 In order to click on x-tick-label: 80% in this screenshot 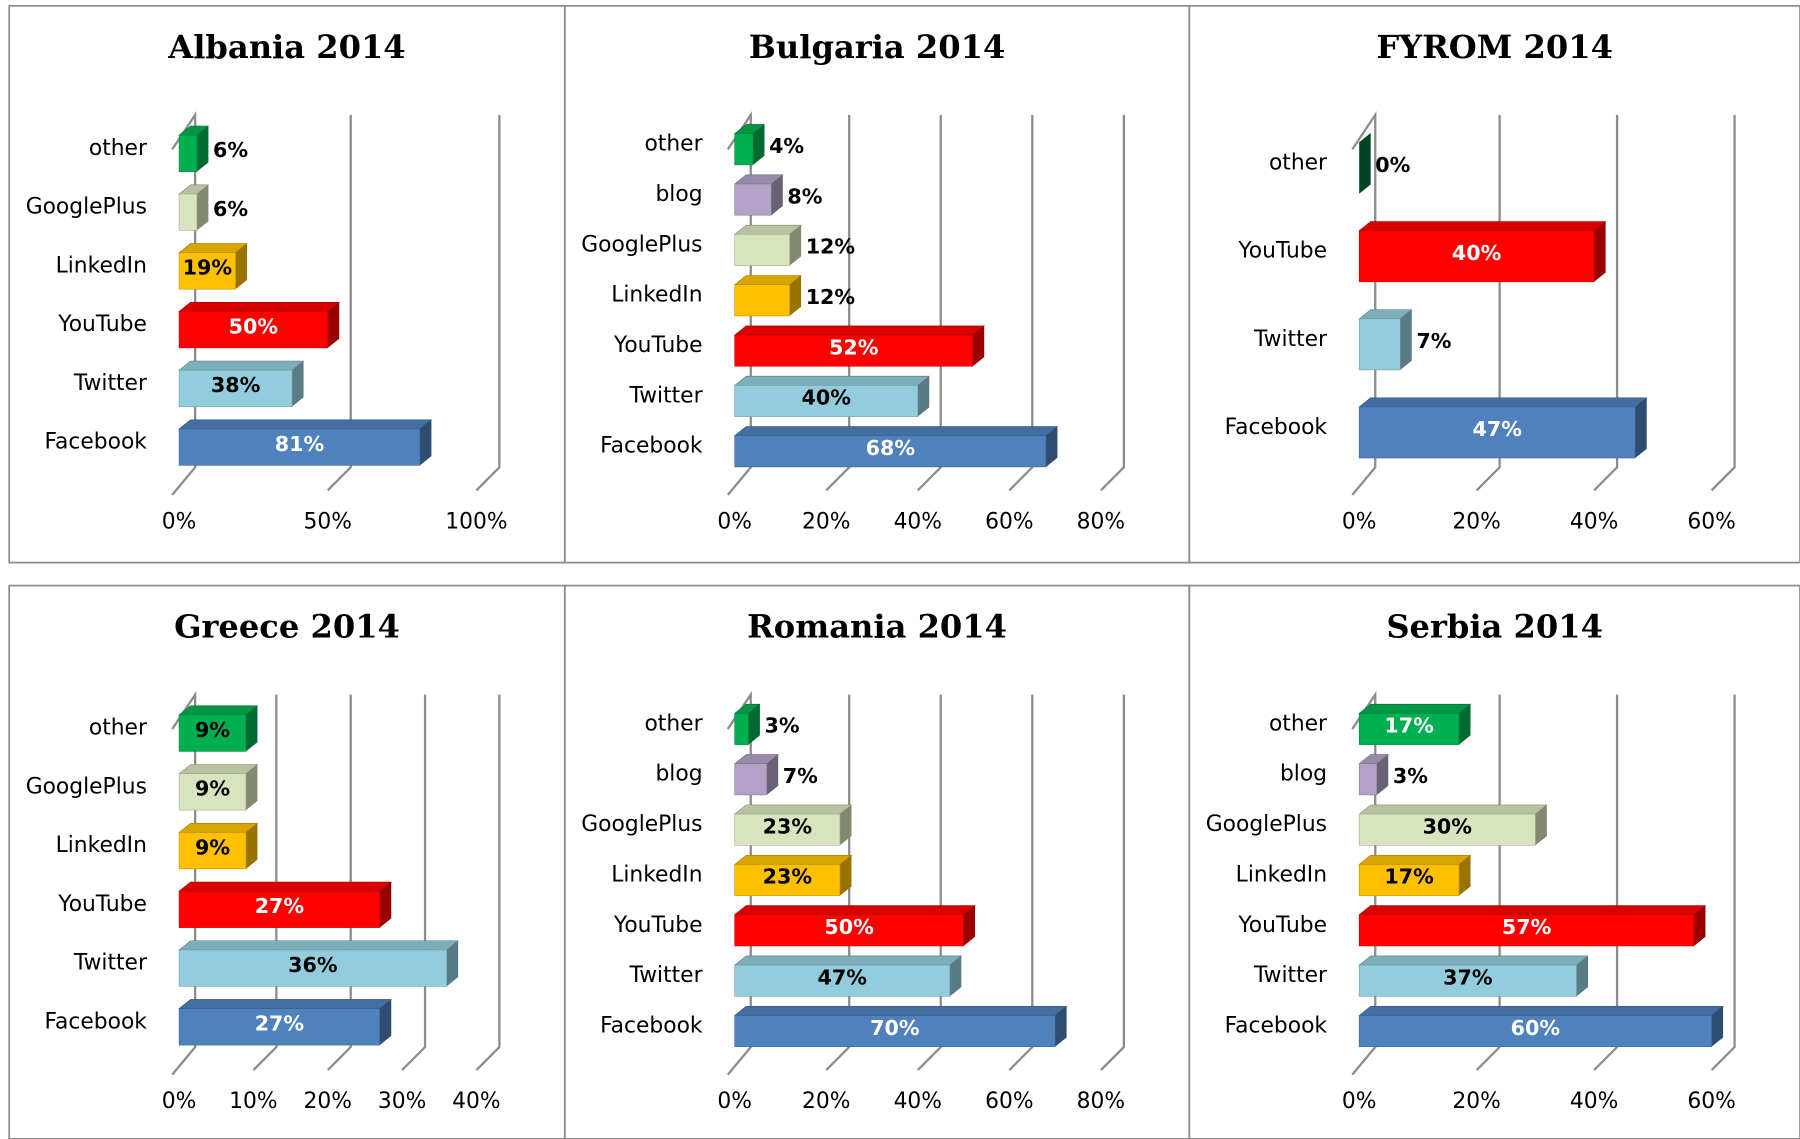, I will do `click(1101, 1101)`.